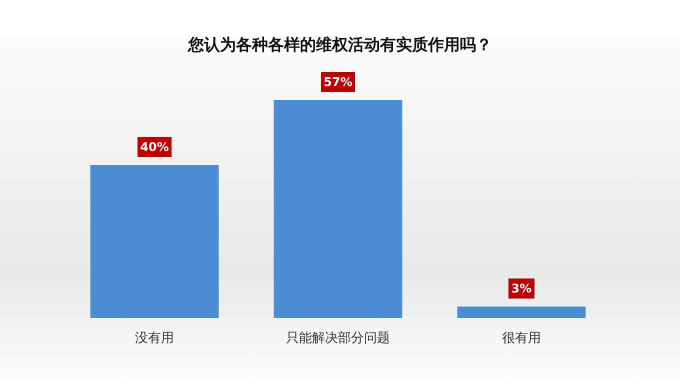  I want to click on data-label: 40%, so click(154, 147).